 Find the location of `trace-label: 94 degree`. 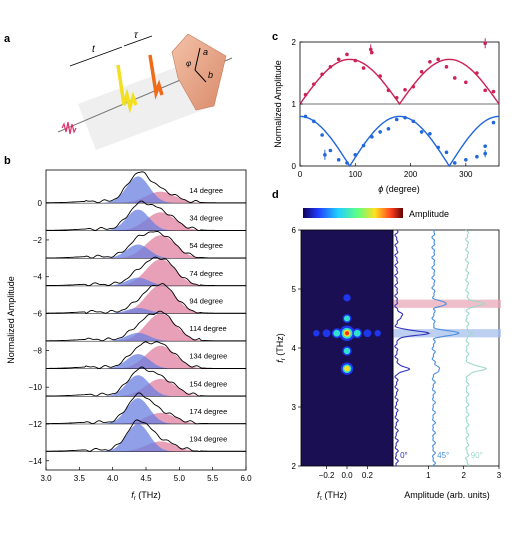

trace-label: 94 degree is located at coordinates (206, 300).